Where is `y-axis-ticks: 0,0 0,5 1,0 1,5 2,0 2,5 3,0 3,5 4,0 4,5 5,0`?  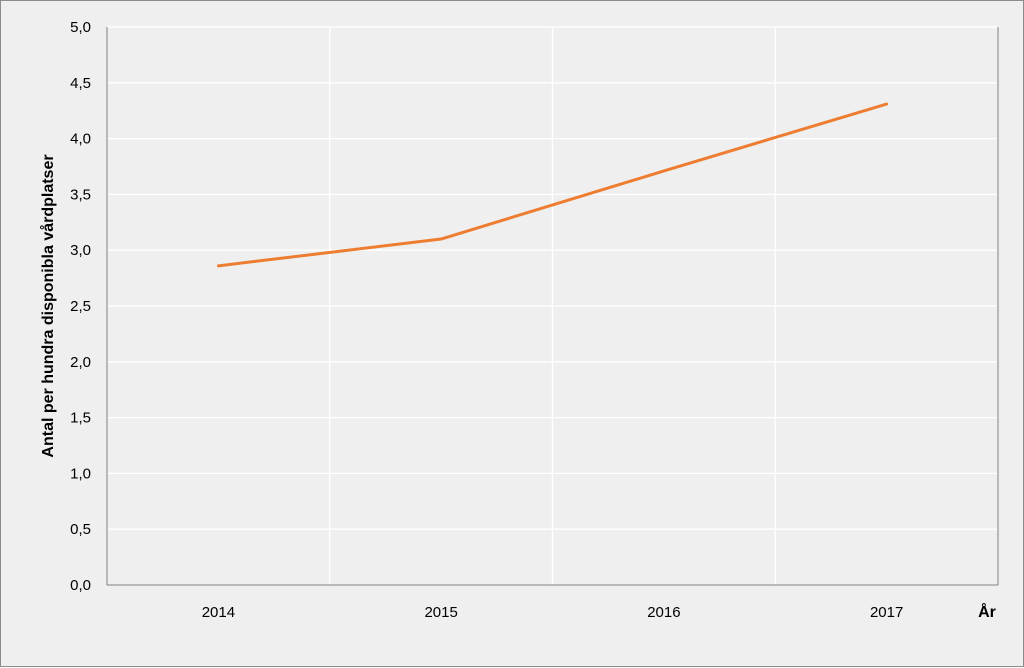
y-axis-ticks: 0,0 0,5 1,0 1,5 2,0 2,5 3,0 3,5 4,0 4,5 5,0 is located at coordinates (80, 306).